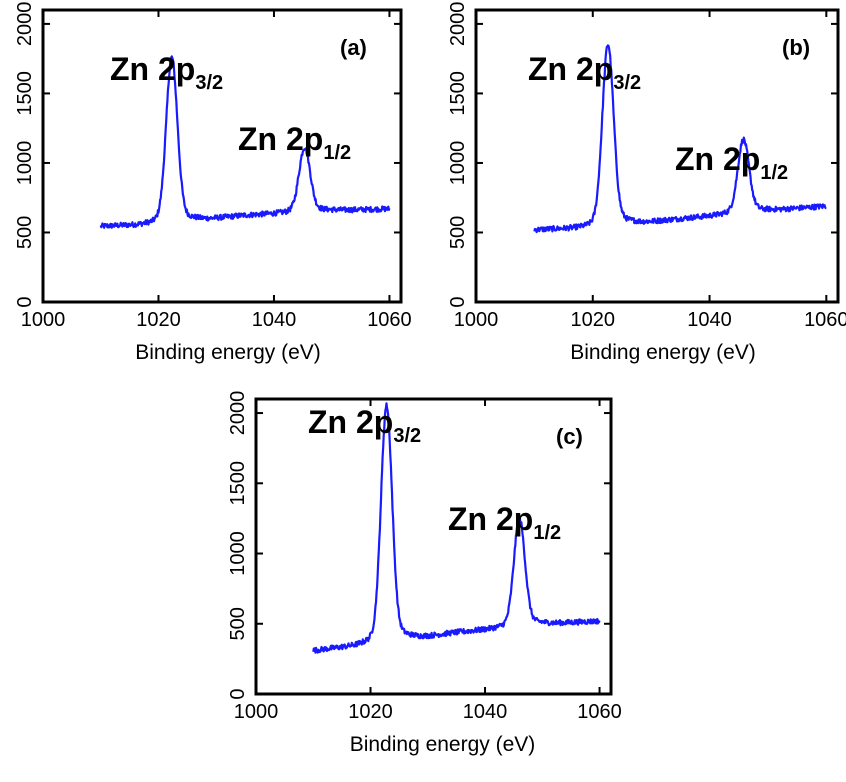 The height and width of the screenshot is (782, 846). Describe the element at coordinates (353, 47) in the screenshot. I see `panel-label: (a)` at that location.